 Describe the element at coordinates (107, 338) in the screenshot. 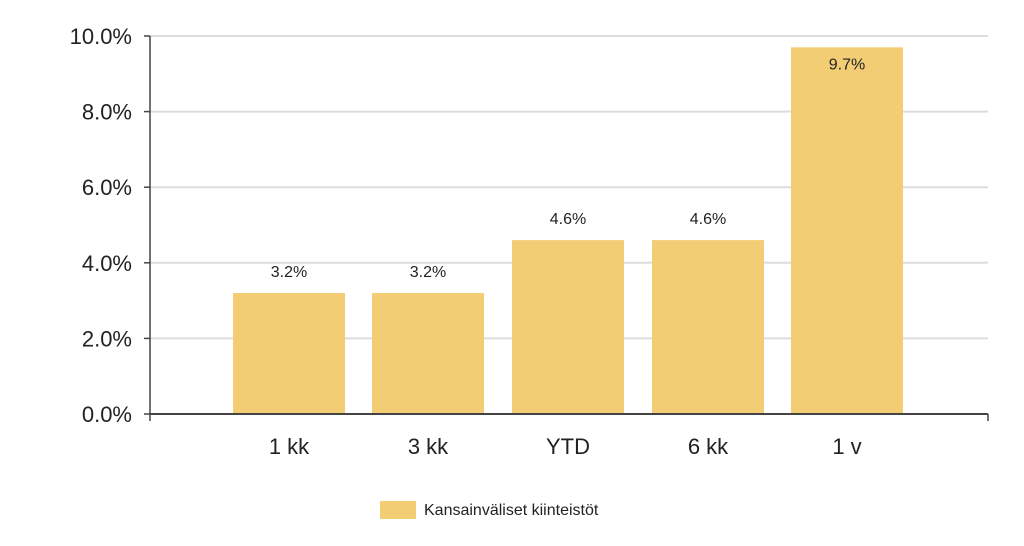

I see `y-tick-label: 2.0%` at that location.